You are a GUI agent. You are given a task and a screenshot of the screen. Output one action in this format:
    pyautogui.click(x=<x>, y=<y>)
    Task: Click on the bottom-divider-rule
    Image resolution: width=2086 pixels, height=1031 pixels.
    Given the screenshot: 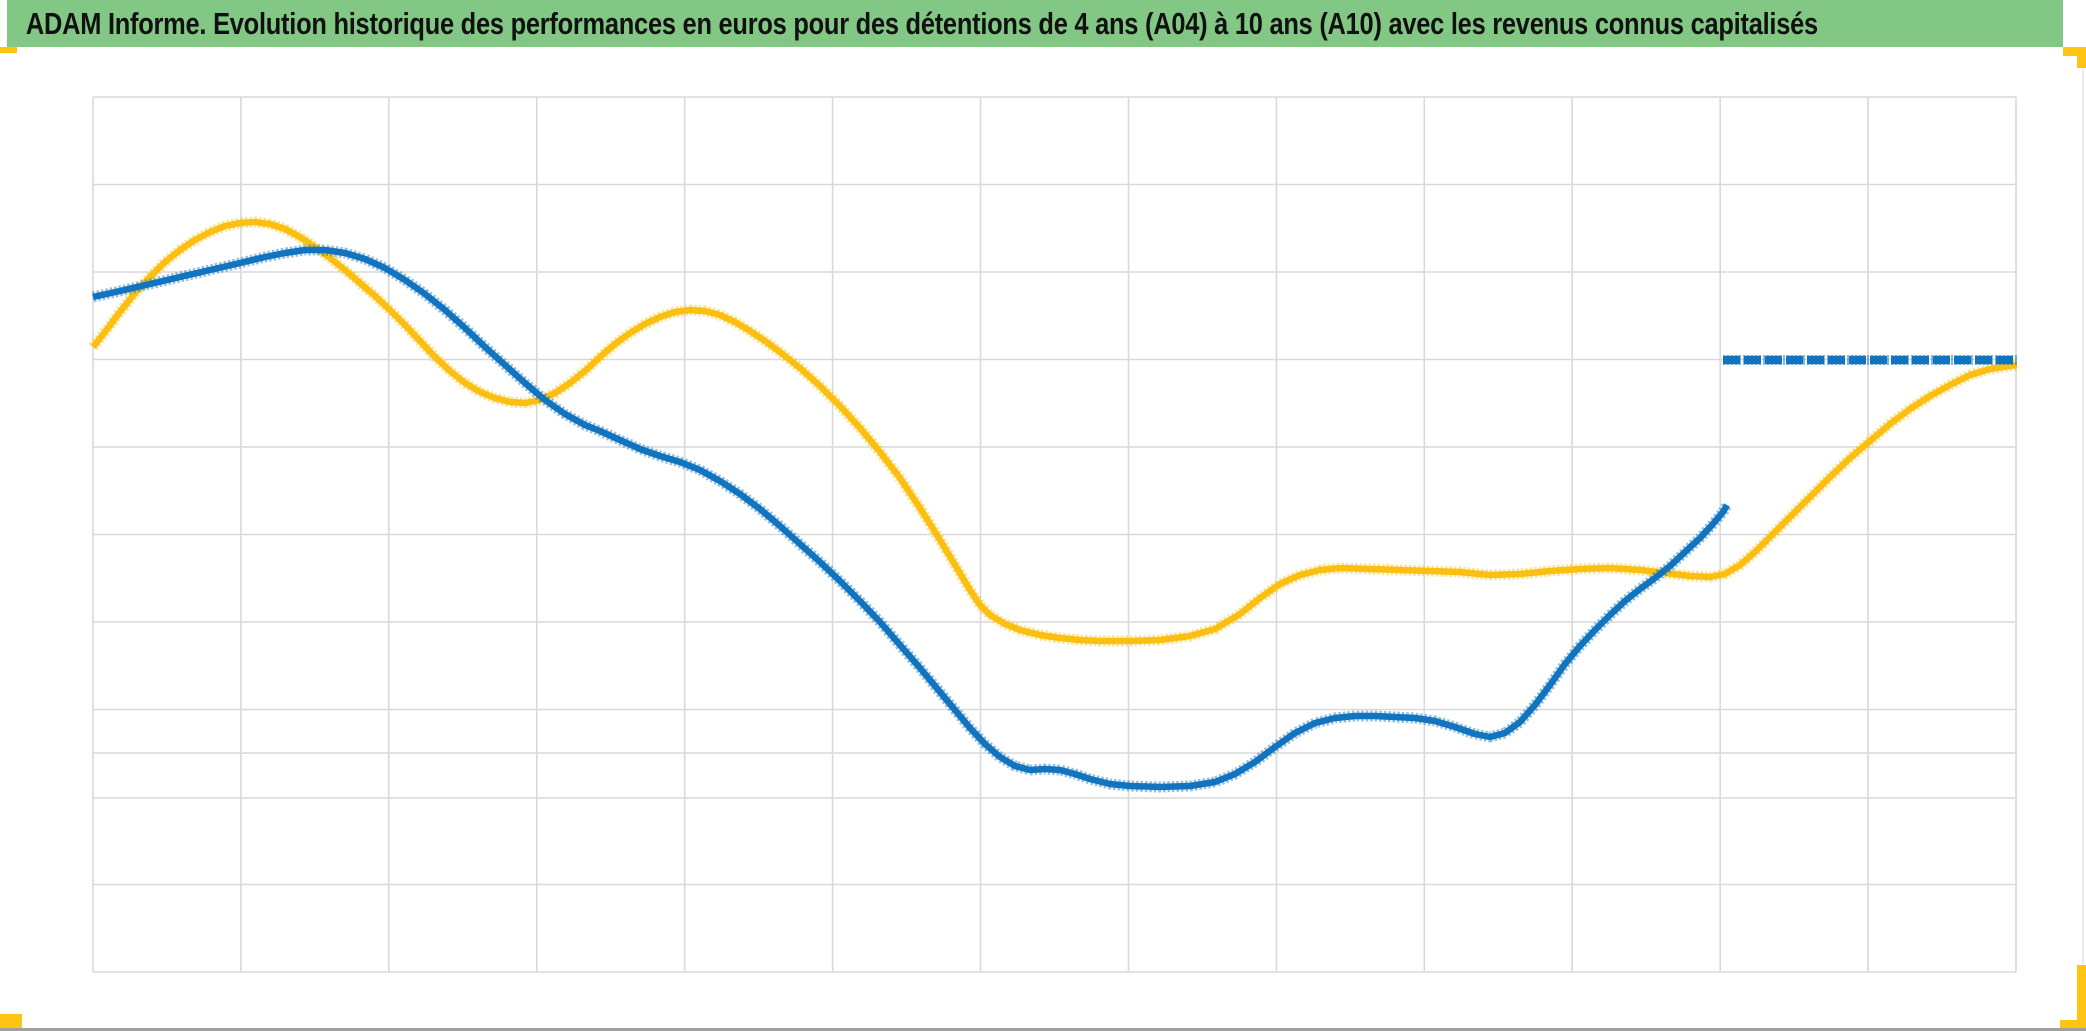 What is the action you would take?
    pyautogui.click(x=1043, y=1029)
    